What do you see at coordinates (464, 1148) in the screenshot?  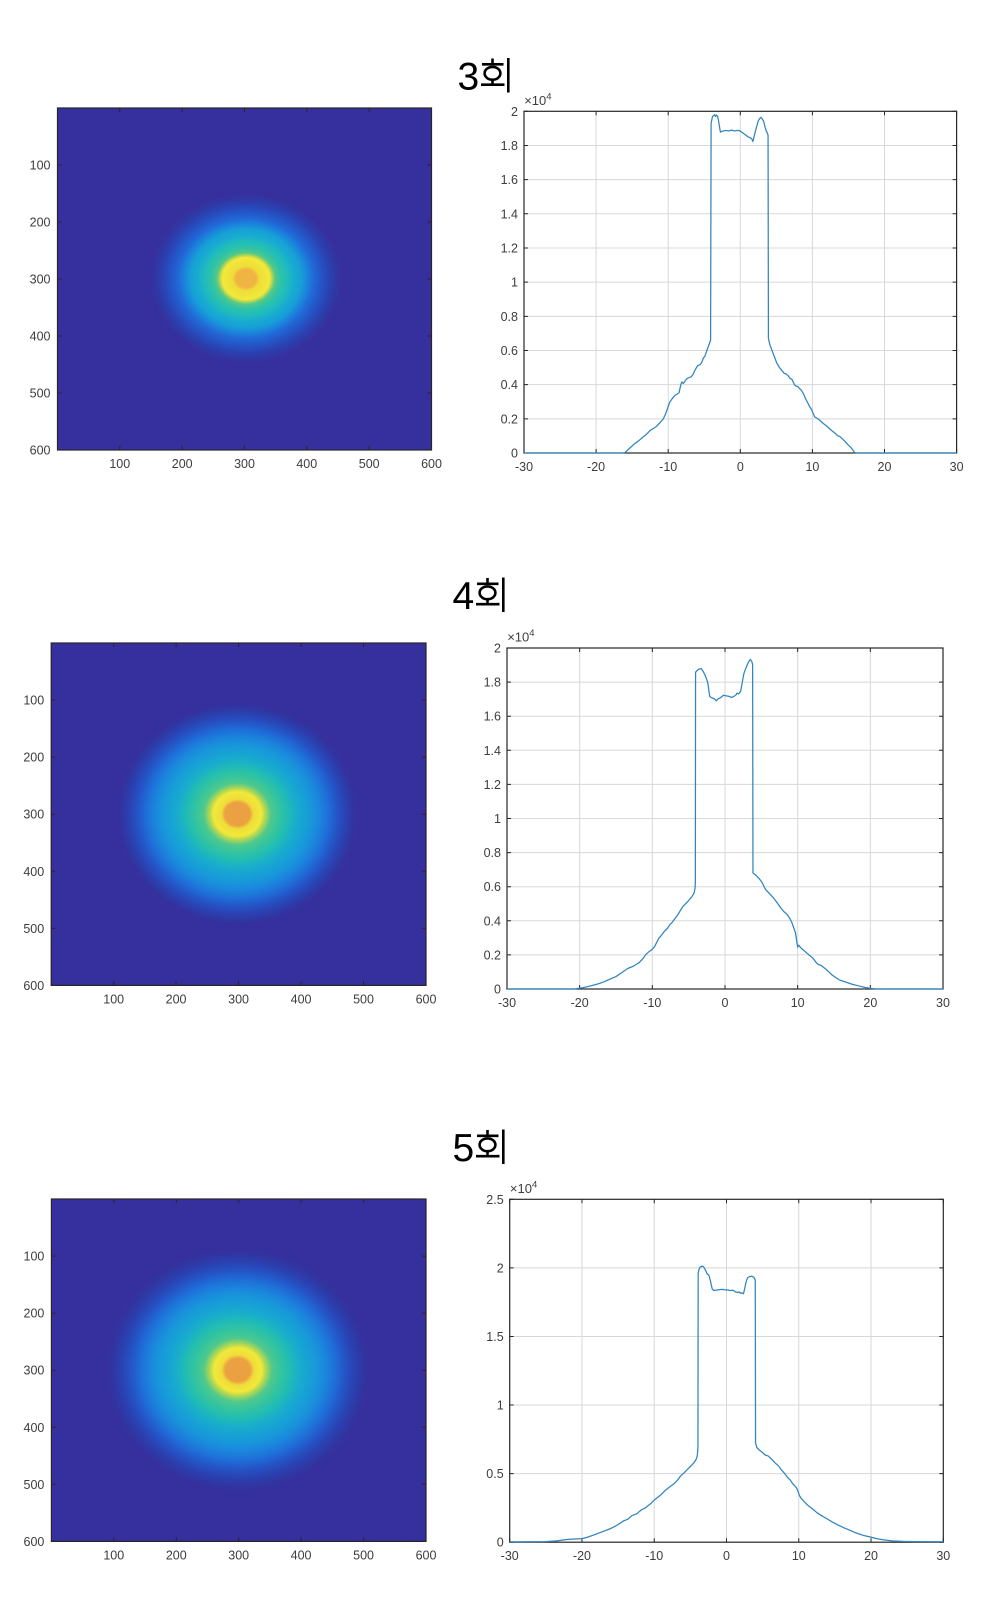 I see `svg-text: 5` at bounding box center [464, 1148].